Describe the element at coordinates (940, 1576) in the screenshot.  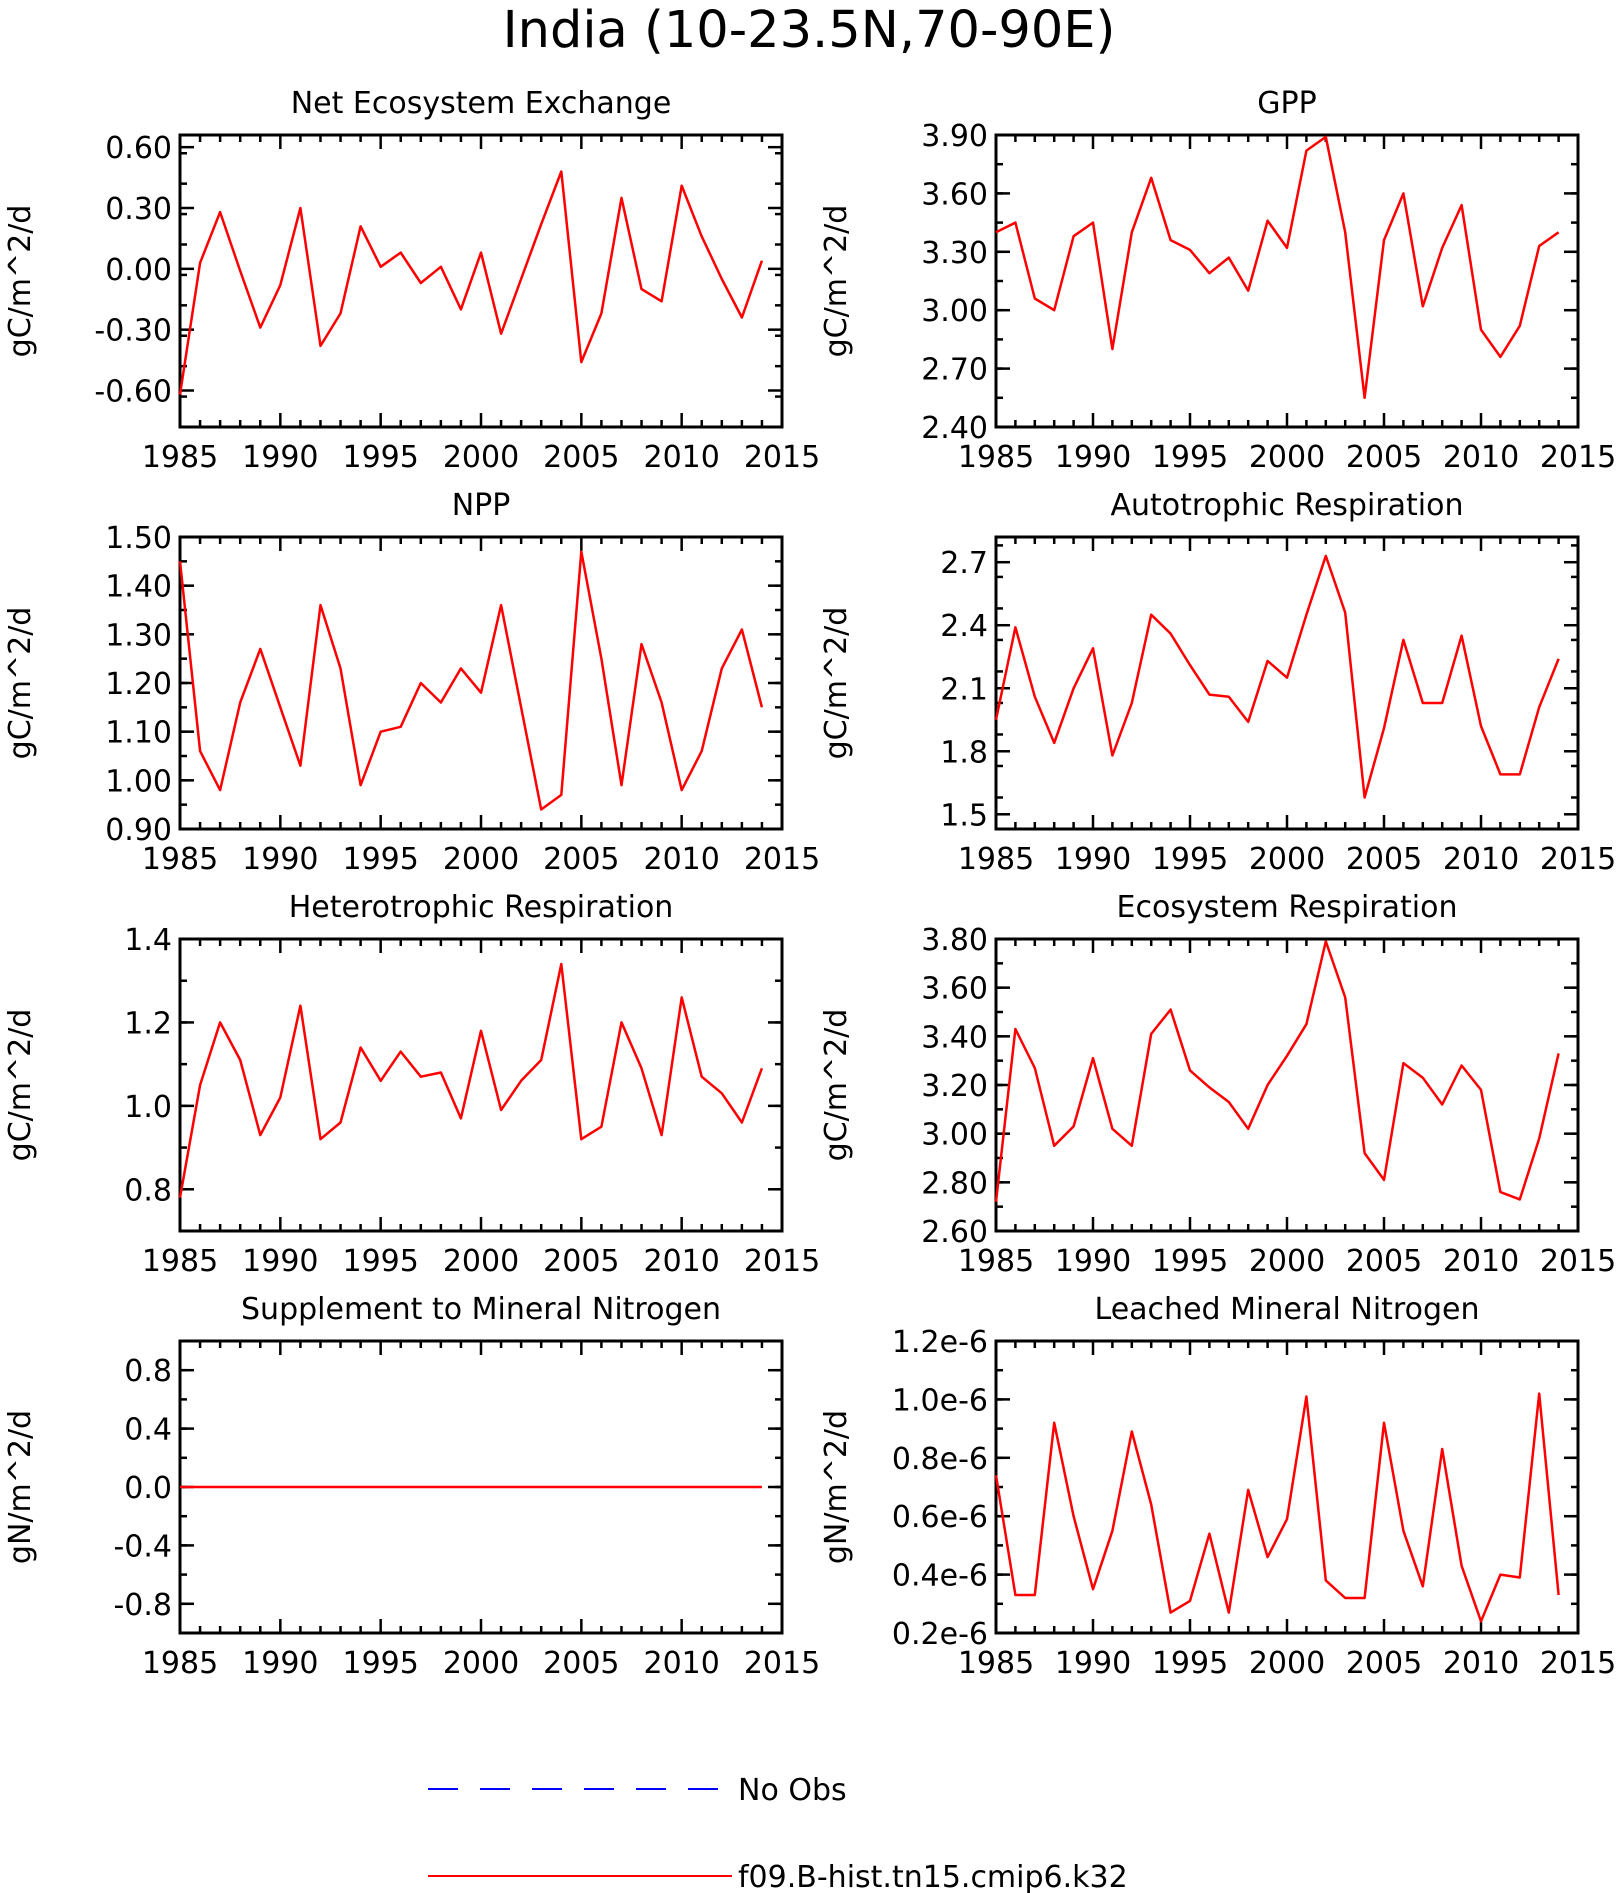
I see `y-tick-label: 0.4e-6` at that location.